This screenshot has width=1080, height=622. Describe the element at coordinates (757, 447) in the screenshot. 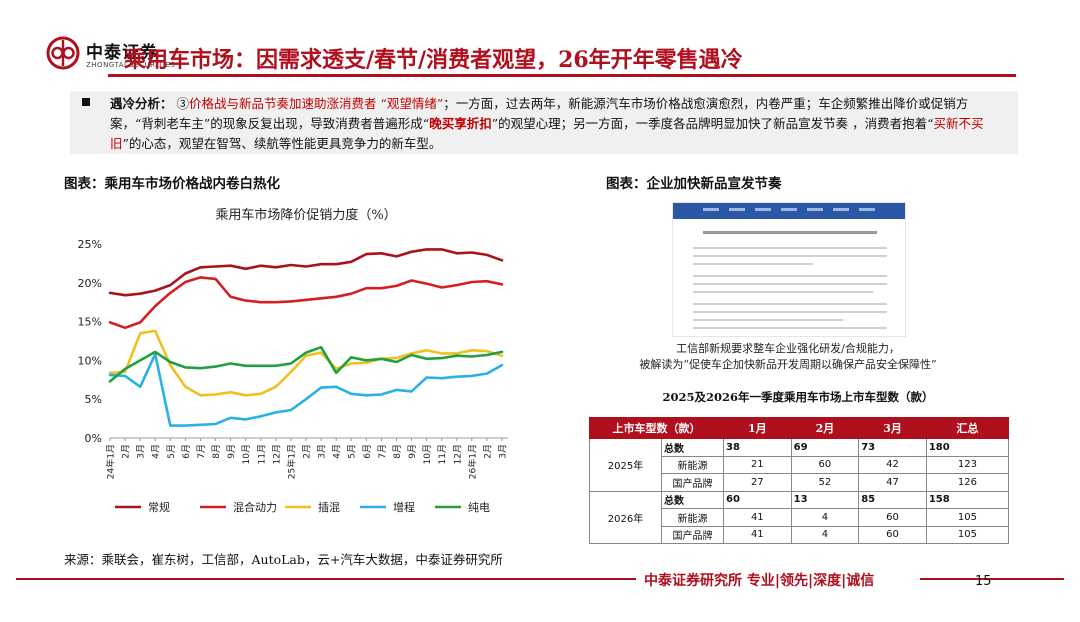

I see `value-cell: 38` at that location.